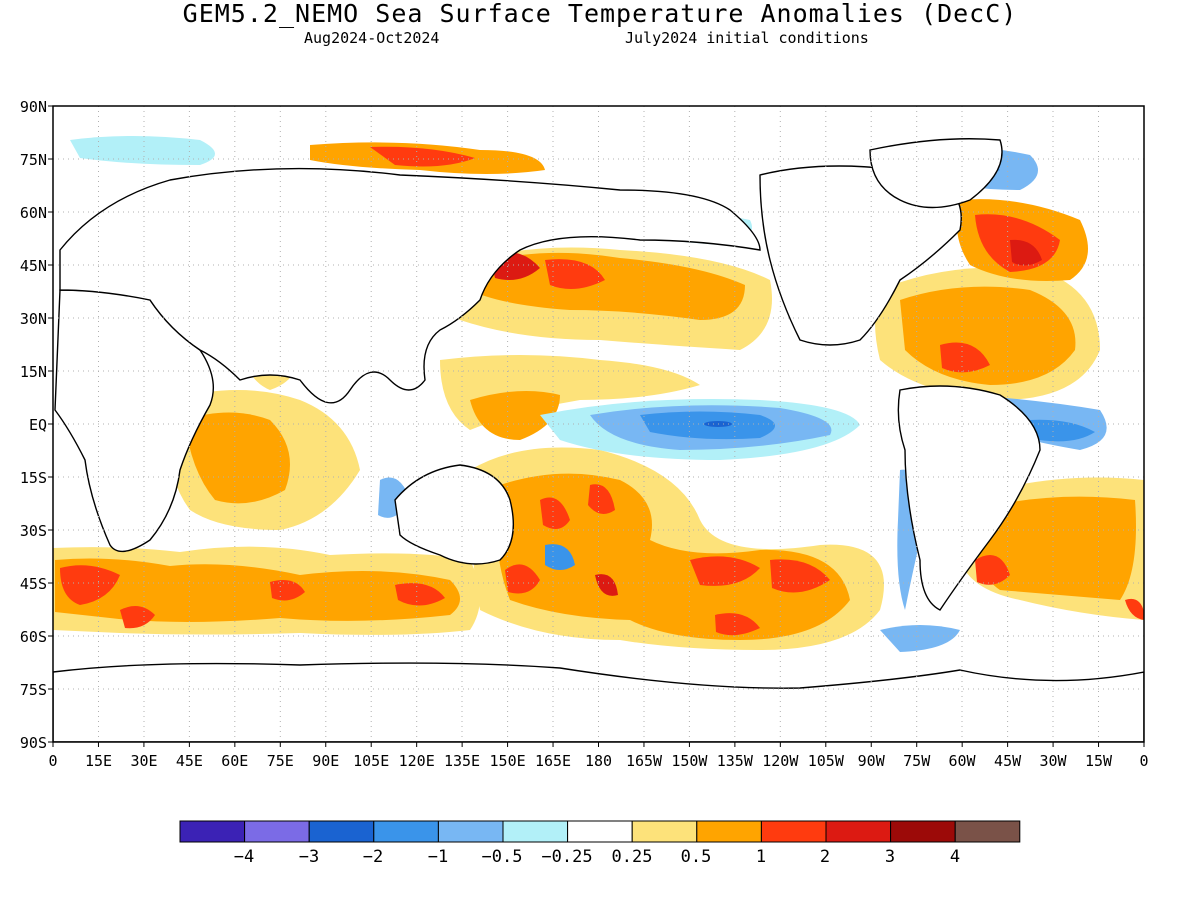 Image resolution: width=1200 pixels, height=900 pixels. Describe the element at coordinates (417, 761) in the screenshot. I see `lon-label: 120E` at that location.